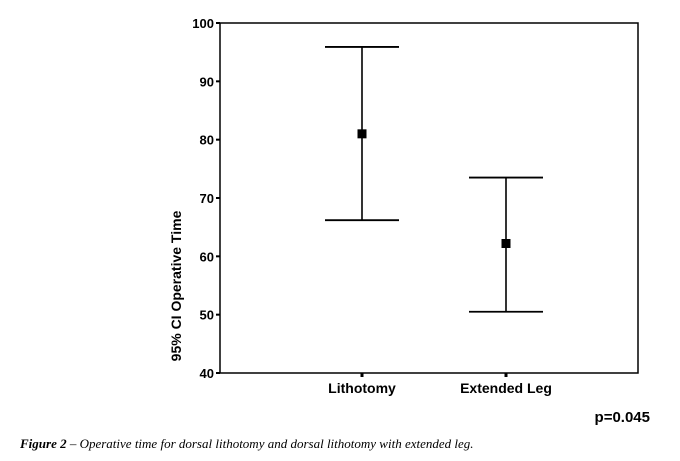  What do you see at coordinates (43, 443) in the screenshot?
I see `caption-label: Figure 2` at bounding box center [43, 443].